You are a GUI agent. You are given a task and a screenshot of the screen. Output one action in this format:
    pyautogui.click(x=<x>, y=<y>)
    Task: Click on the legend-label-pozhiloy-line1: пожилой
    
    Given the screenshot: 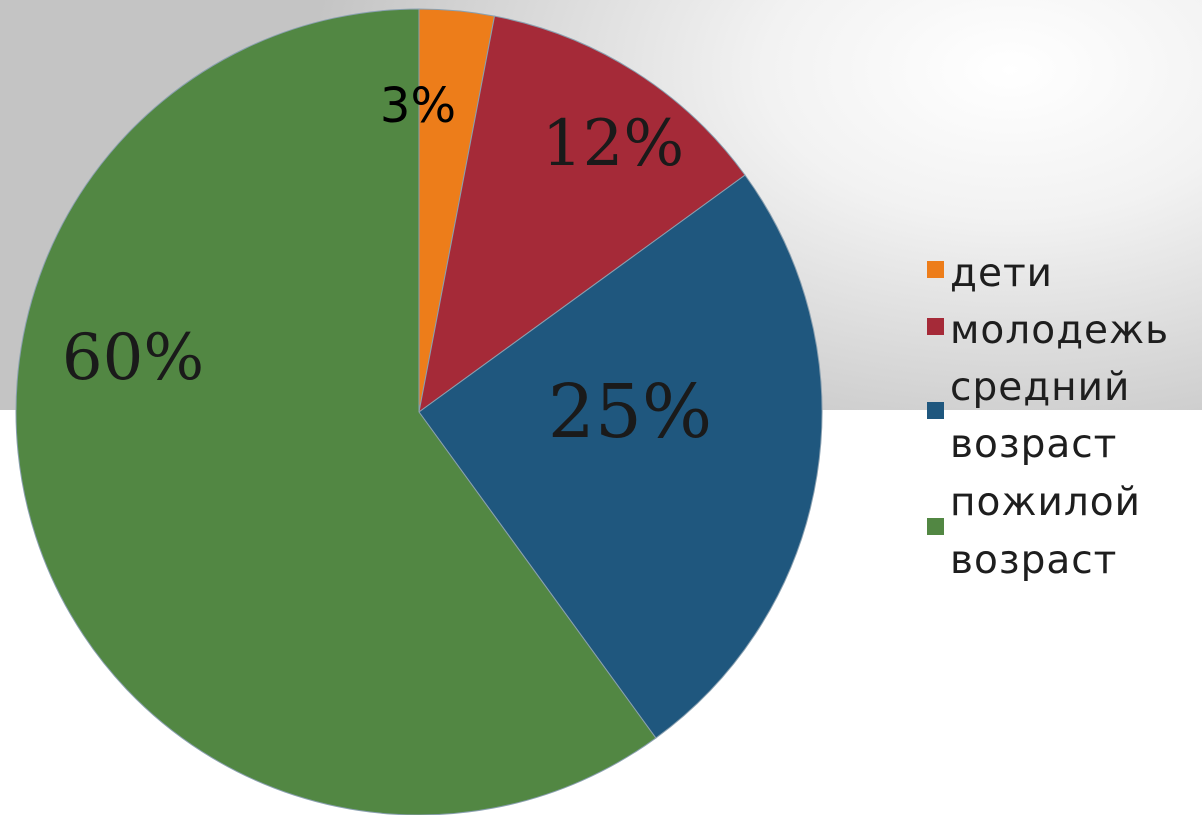 What is the action you would take?
    pyautogui.click(x=1045, y=502)
    